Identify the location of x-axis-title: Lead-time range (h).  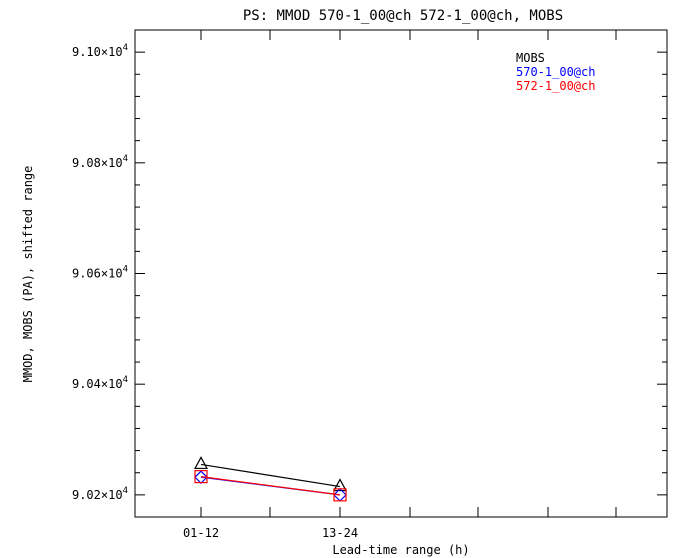
(400, 550).